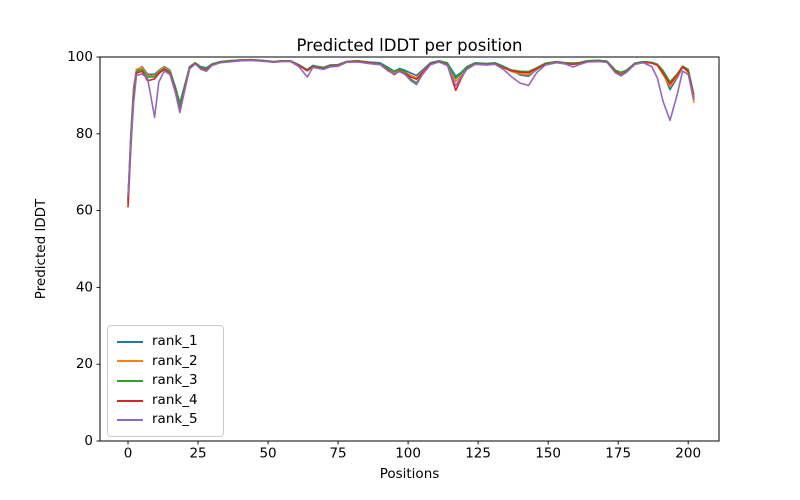 This screenshot has height=500, width=800. What do you see at coordinates (267, 454) in the screenshot?
I see `x-tick-label: 50` at bounding box center [267, 454].